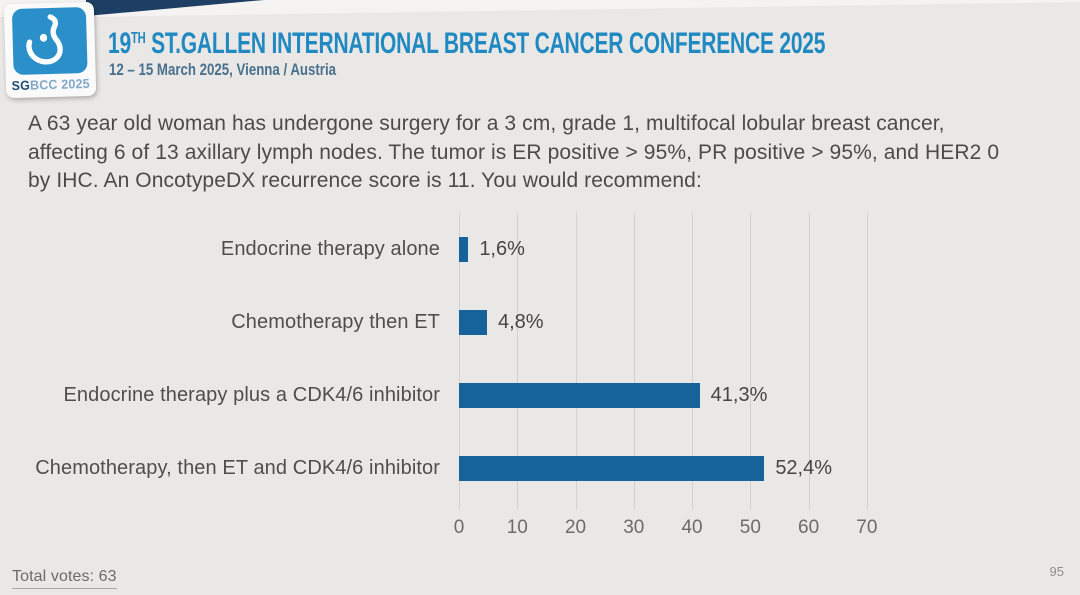 Image resolution: width=1080 pixels, height=595 pixels. I want to click on bar-value-label: 52,4%, so click(804, 468).